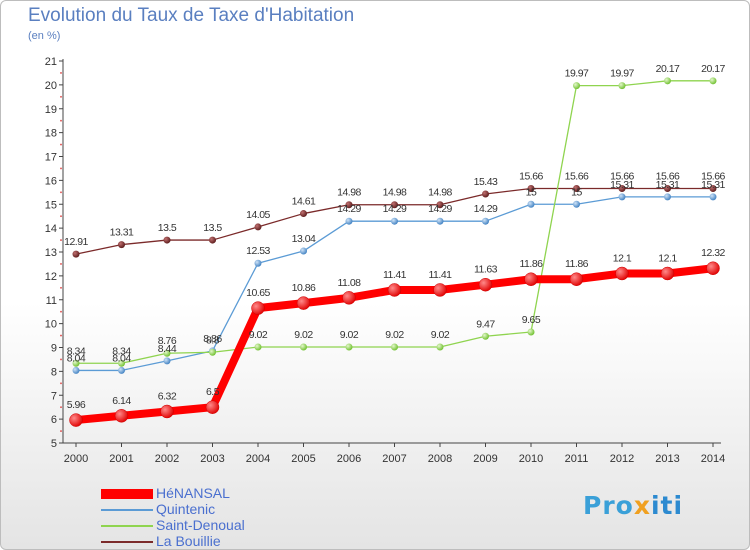  What do you see at coordinates (349, 459) in the screenshot?
I see `x-tick-label: 2006` at bounding box center [349, 459].